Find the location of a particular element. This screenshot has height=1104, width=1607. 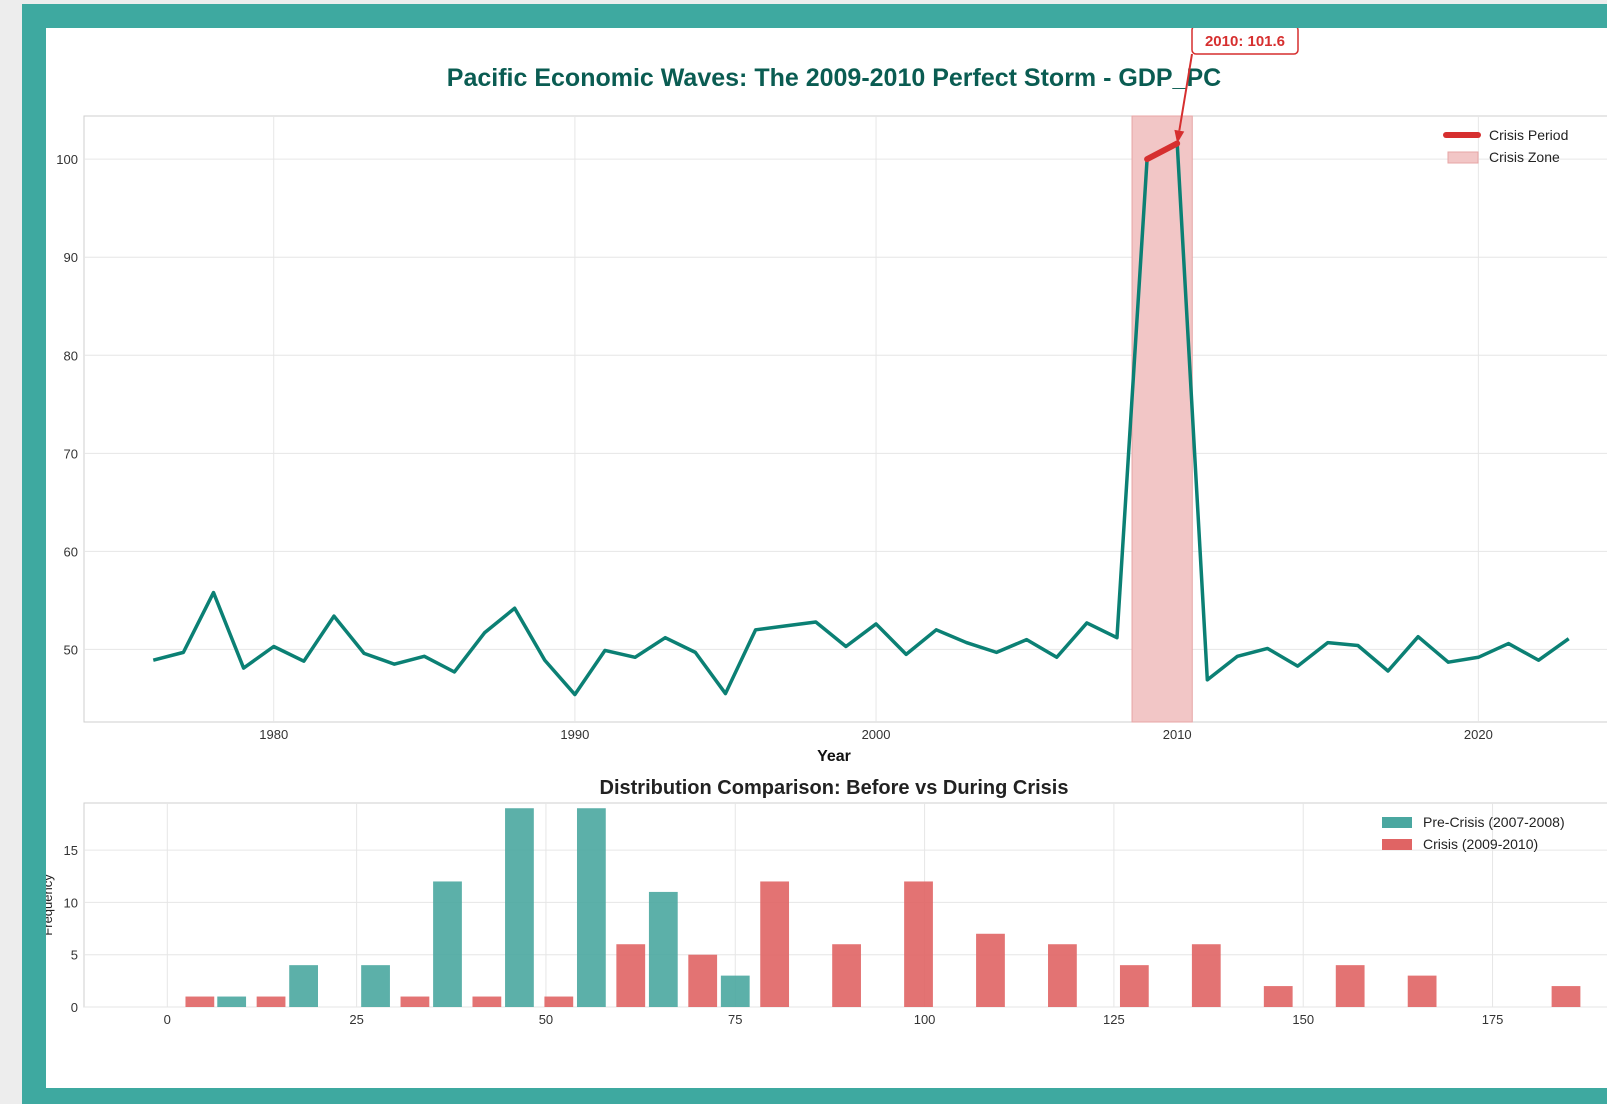

histogram-x-tick-label: 125 is located at coordinates (1114, 1019).